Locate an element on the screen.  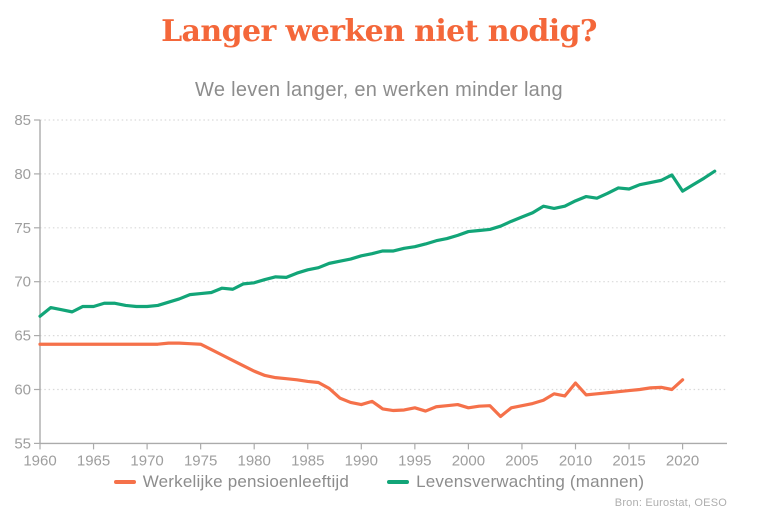
life-expectancy-line-label: Levensverwachting (mannen) is located at coordinates (530, 481).